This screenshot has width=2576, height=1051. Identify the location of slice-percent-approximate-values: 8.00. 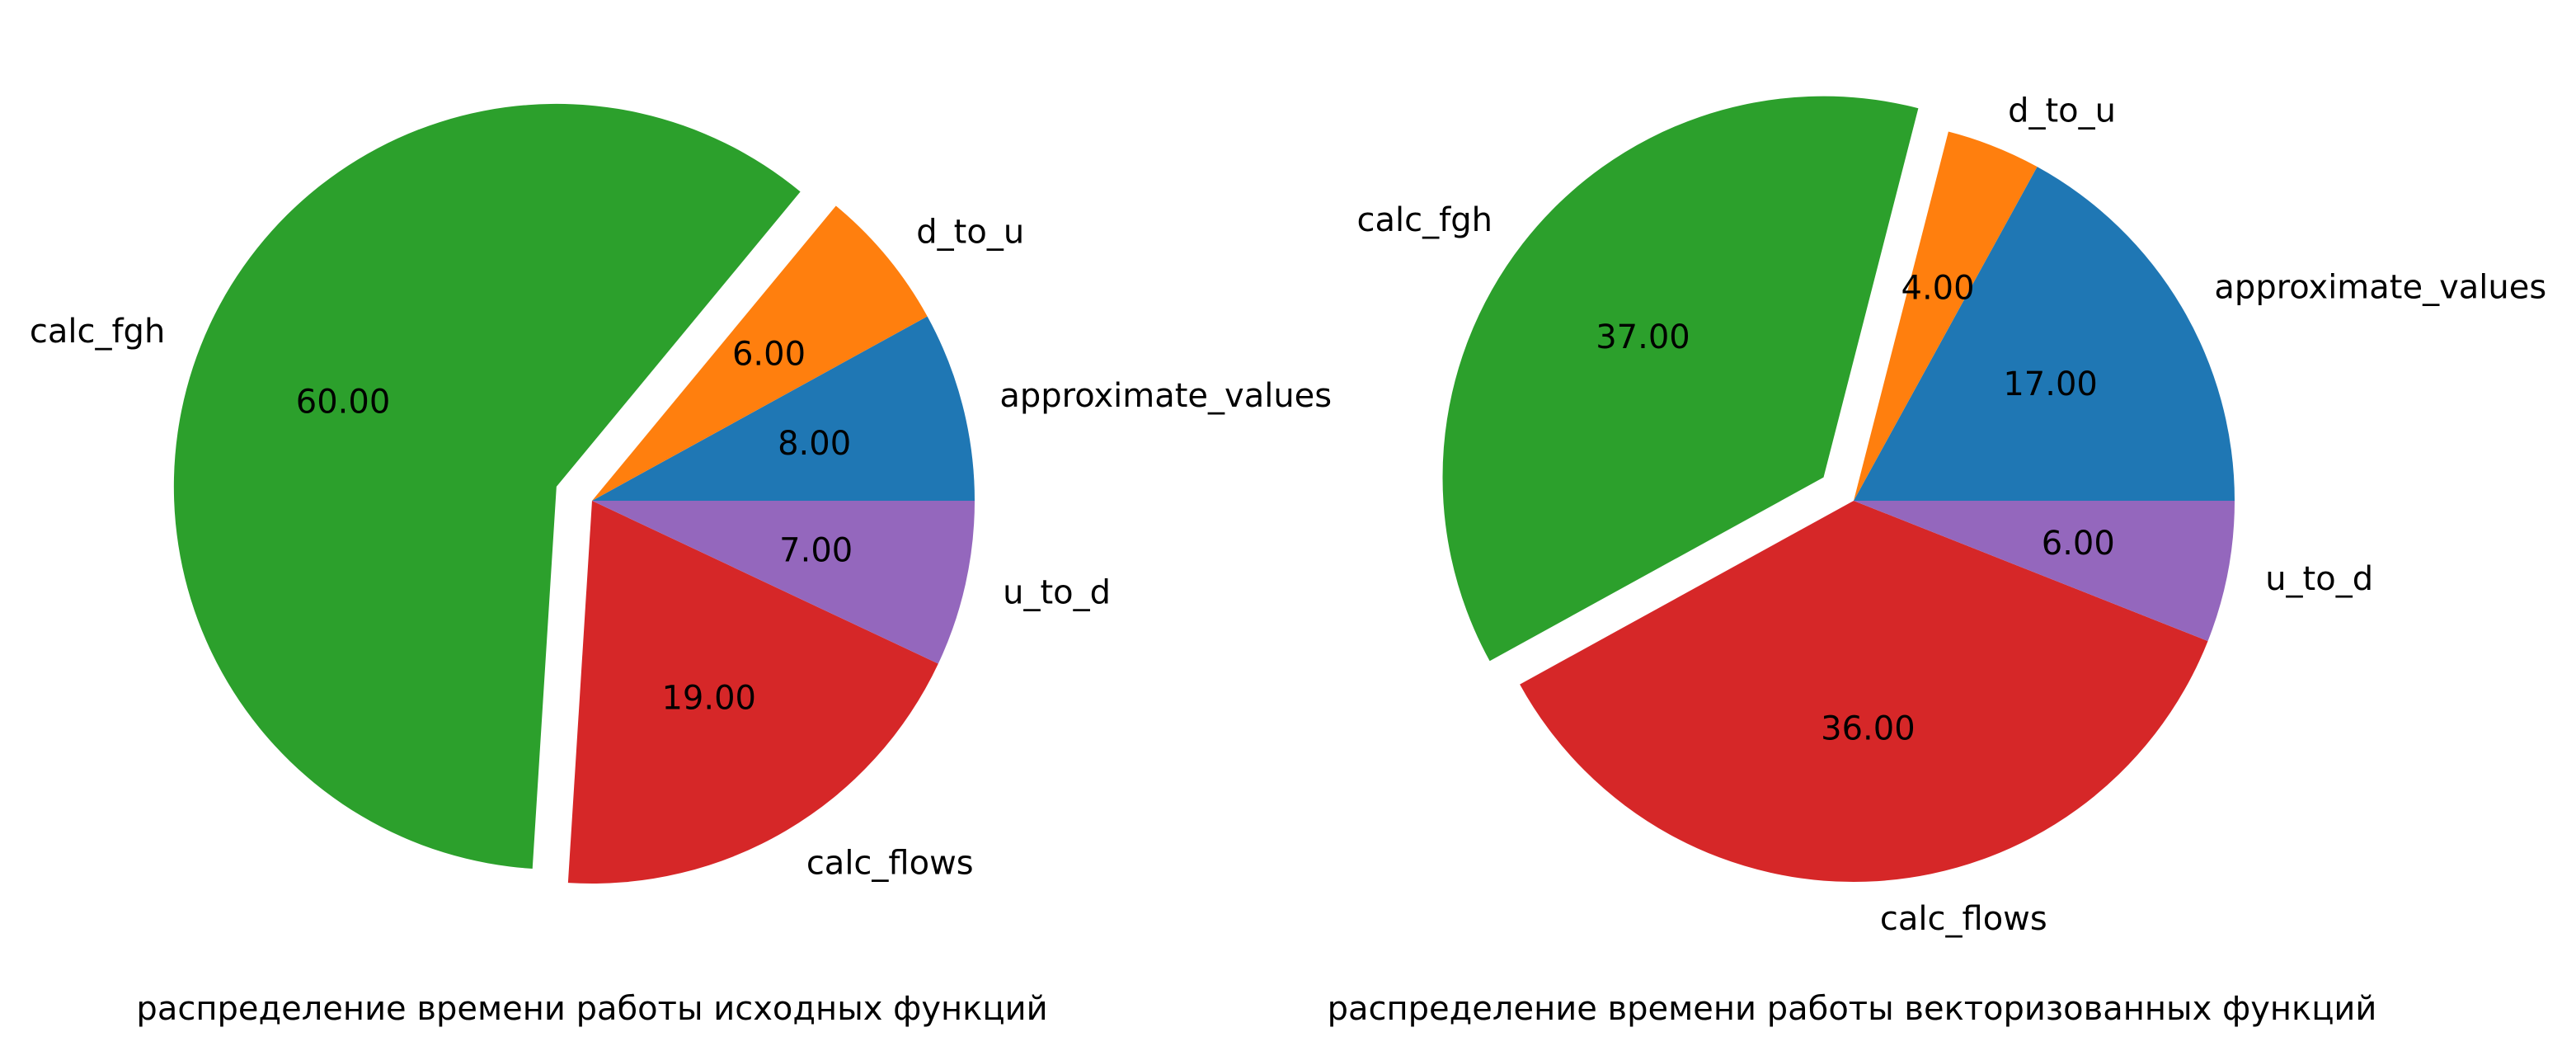
(814, 444).